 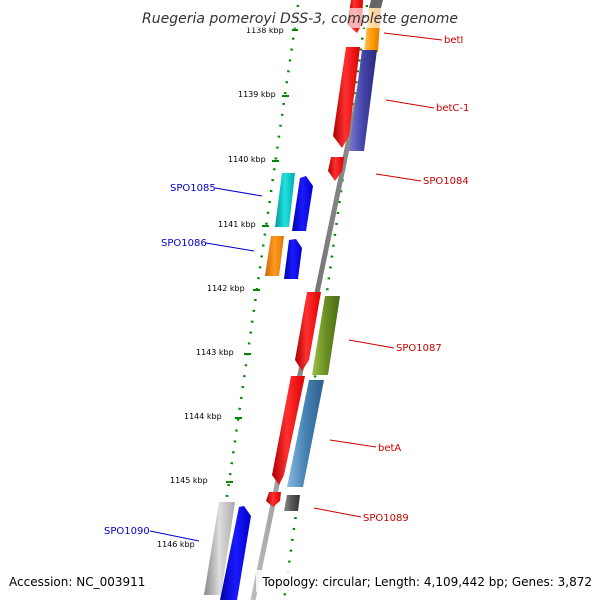 What do you see at coordinates (389, 448) in the screenshot?
I see `gene-label-betA: betA` at bounding box center [389, 448].